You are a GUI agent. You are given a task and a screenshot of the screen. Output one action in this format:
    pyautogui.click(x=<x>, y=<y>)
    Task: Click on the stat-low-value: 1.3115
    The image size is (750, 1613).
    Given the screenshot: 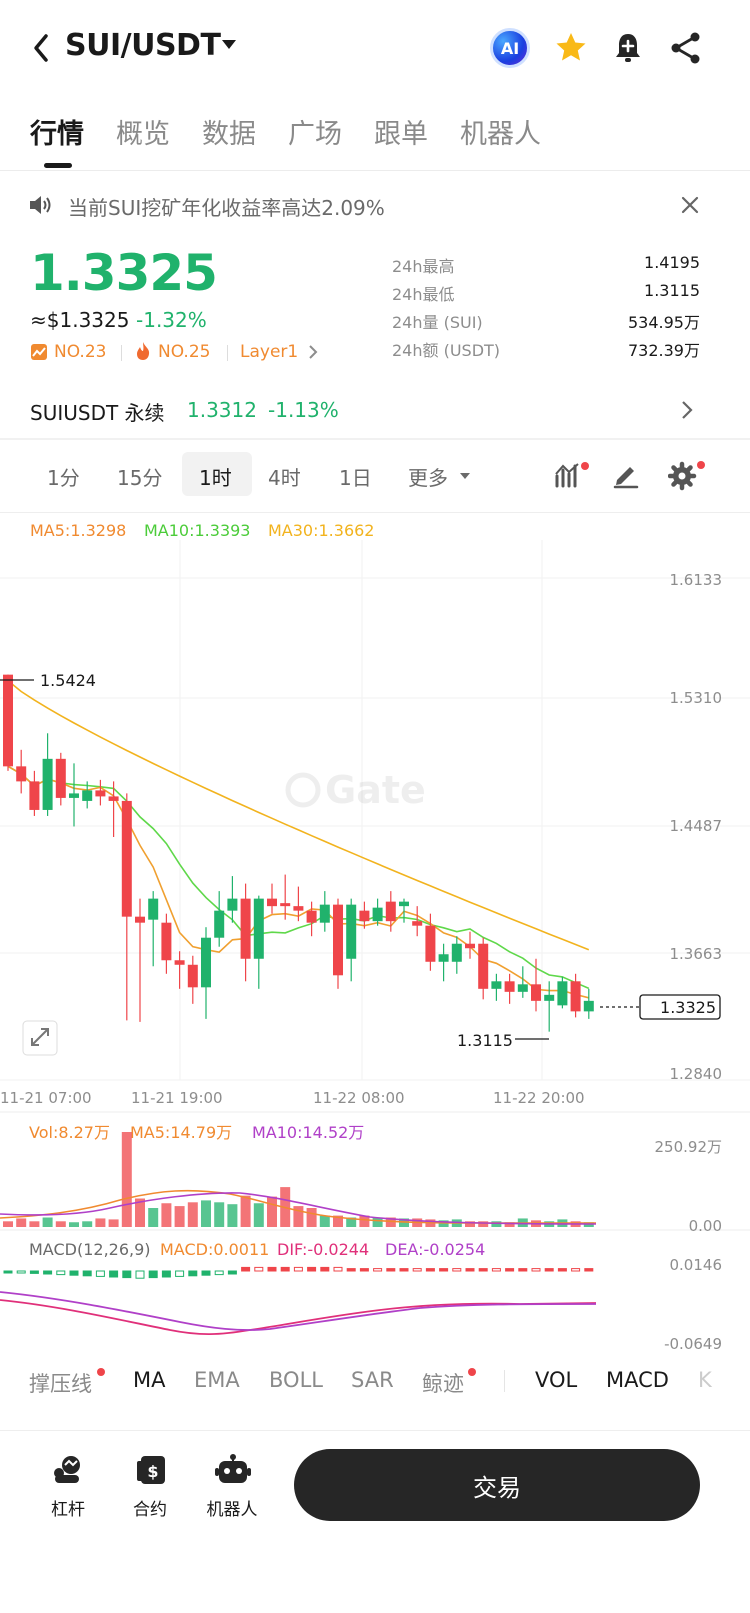 What is the action you would take?
    pyautogui.click(x=672, y=290)
    